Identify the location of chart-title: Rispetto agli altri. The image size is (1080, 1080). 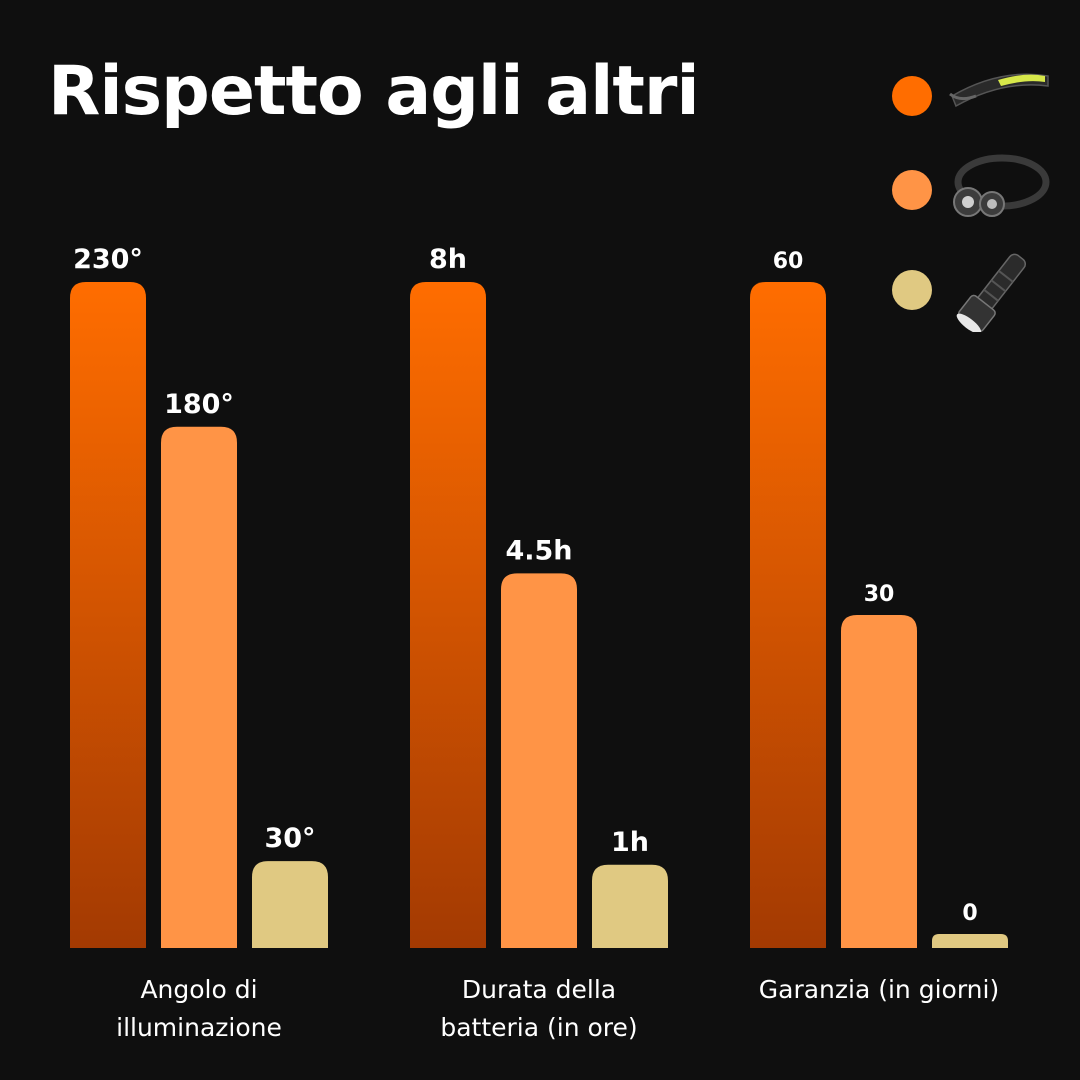
(374, 91).